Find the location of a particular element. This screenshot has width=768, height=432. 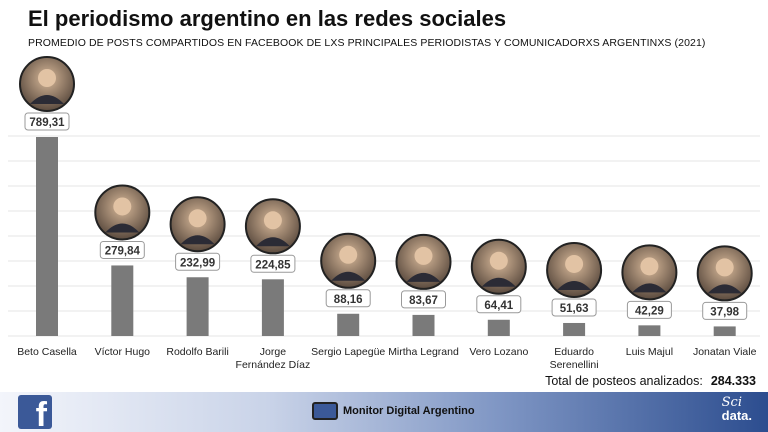

value-label: 83,67 is located at coordinates (423, 301).